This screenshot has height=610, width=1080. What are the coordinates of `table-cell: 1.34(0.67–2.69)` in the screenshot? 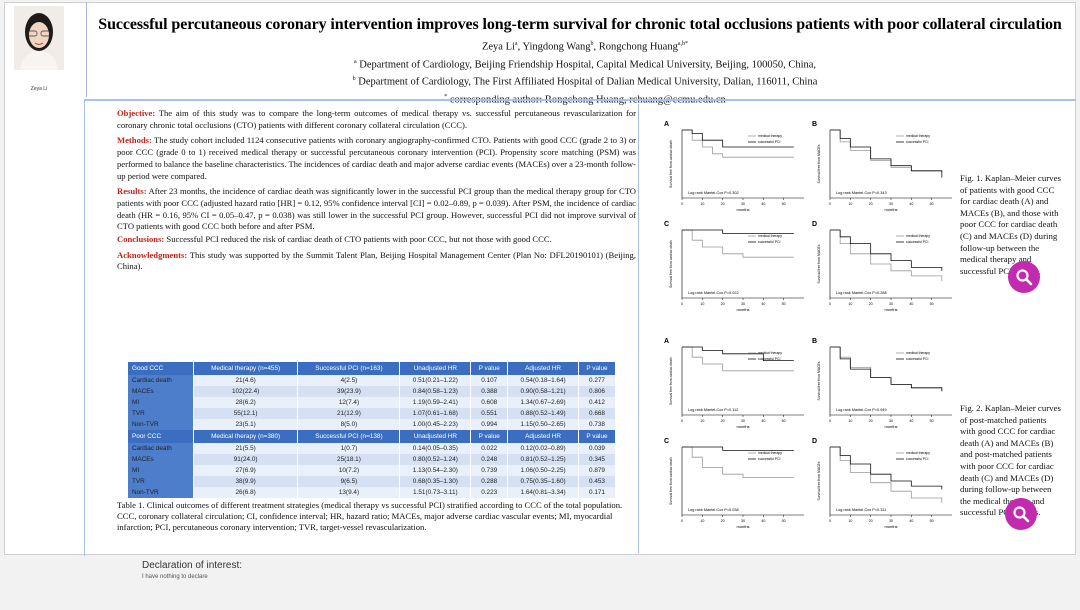 It's located at (543, 402).